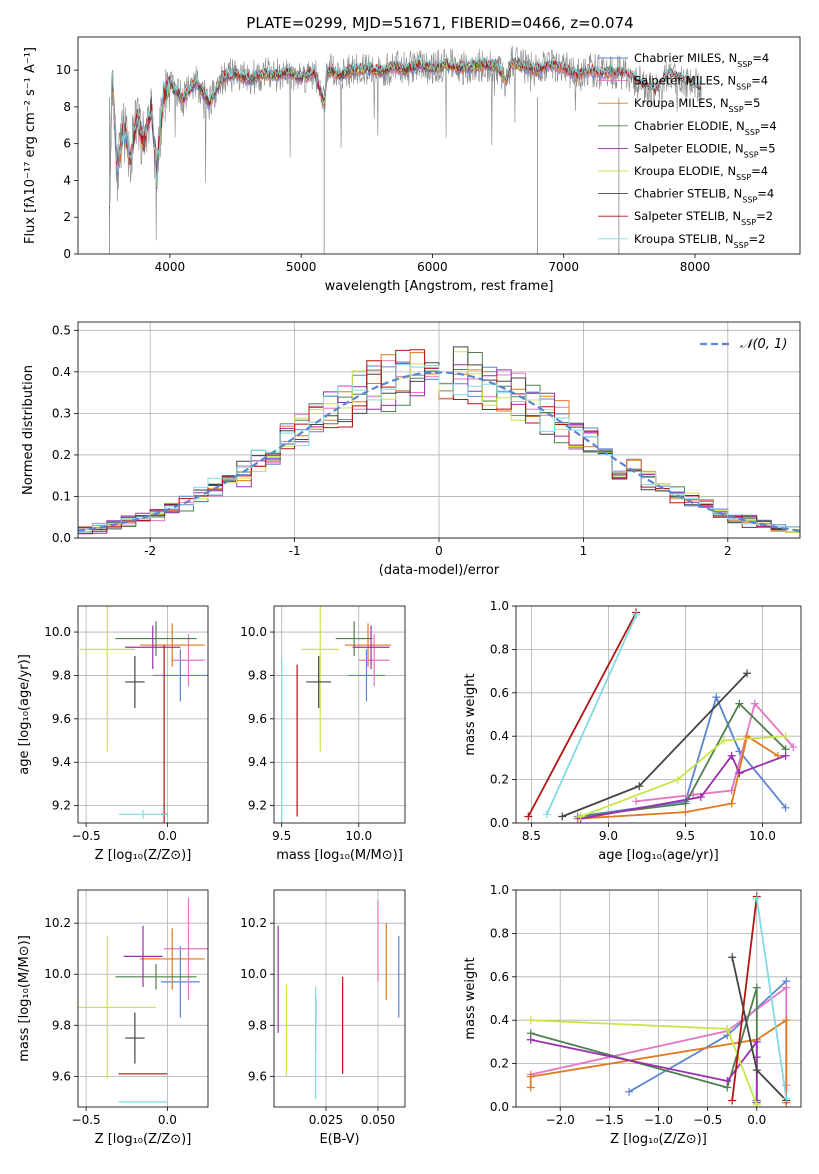  Describe the element at coordinates (61, 806) in the screenshot. I see `y-tick-label: 9.2` at that location.